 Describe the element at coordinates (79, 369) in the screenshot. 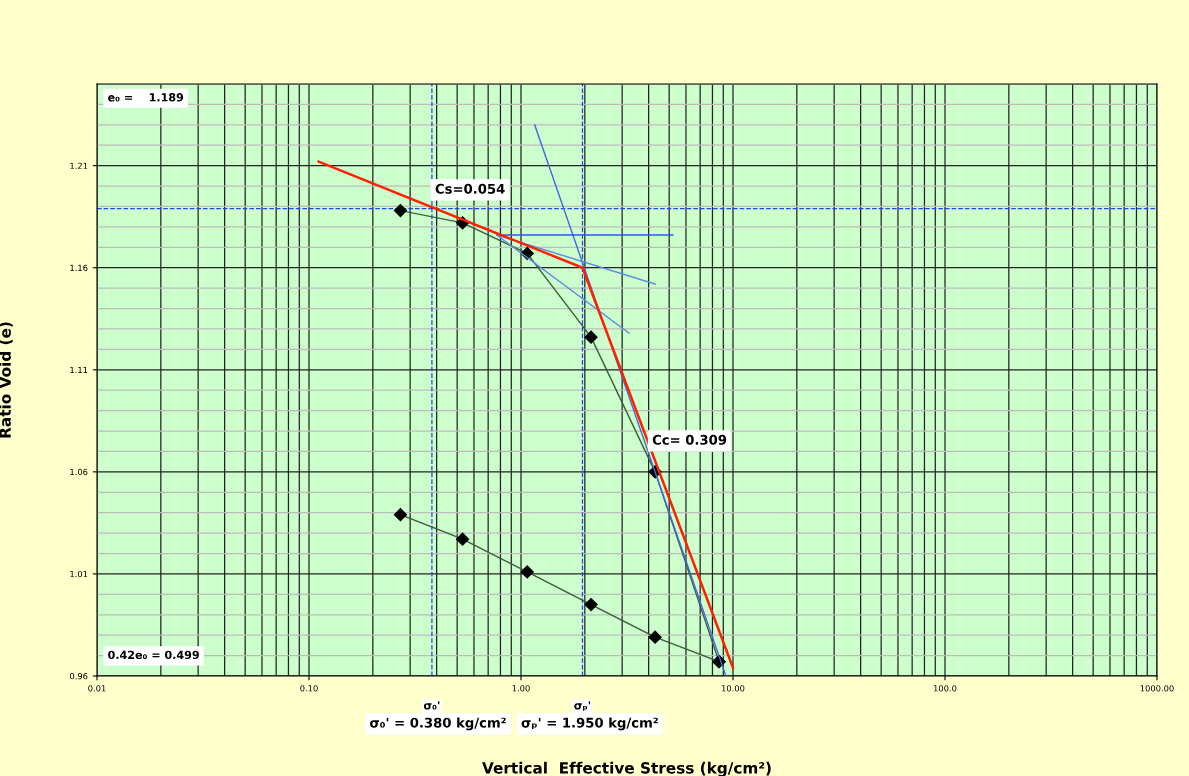

I see `y-tick-label: 1.11` at that location.